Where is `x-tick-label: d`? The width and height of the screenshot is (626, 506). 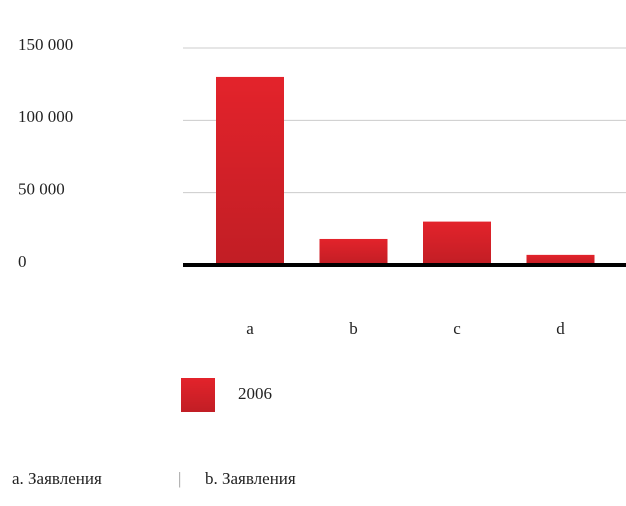
x-tick-label: d is located at coordinates (560, 328).